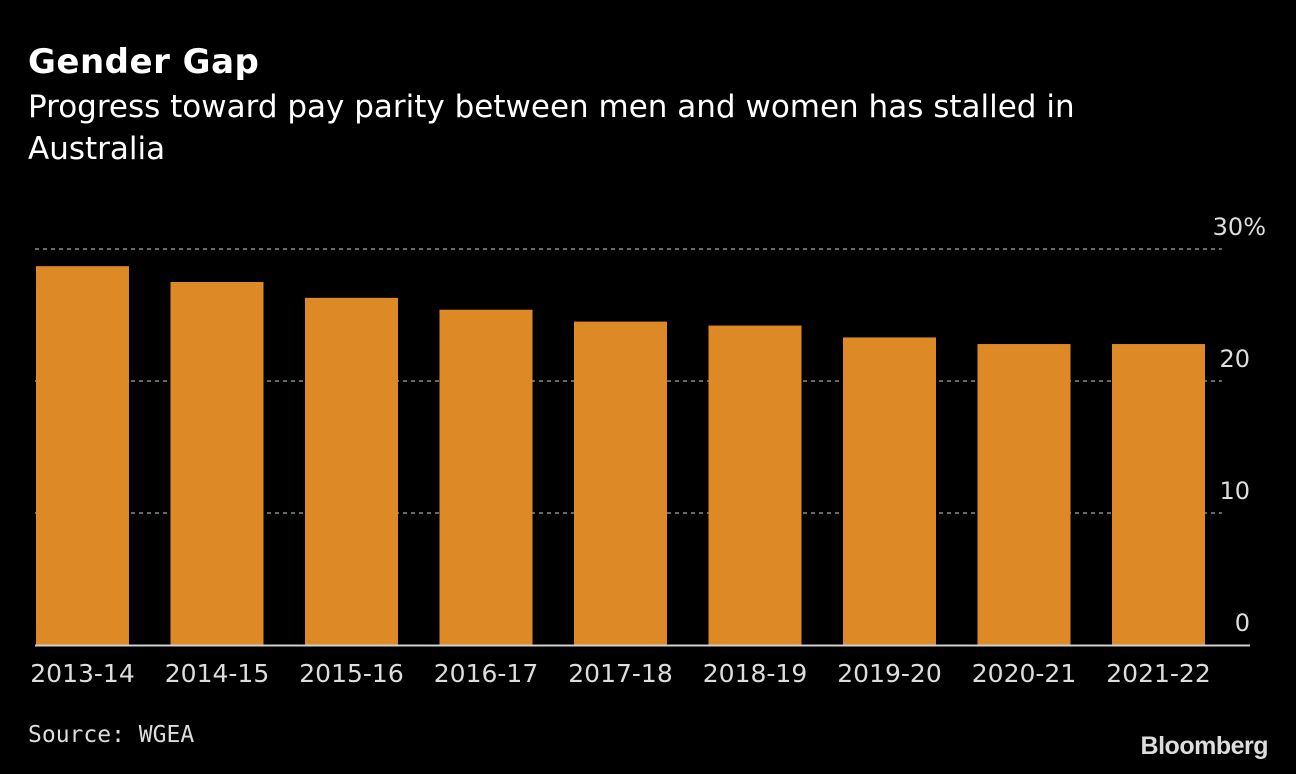 The image size is (1296, 774). What do you see at coordinates (620, 673) in the screenshot?
I see `x-tick-label: 2017-18` at bounding box center [620, 673].